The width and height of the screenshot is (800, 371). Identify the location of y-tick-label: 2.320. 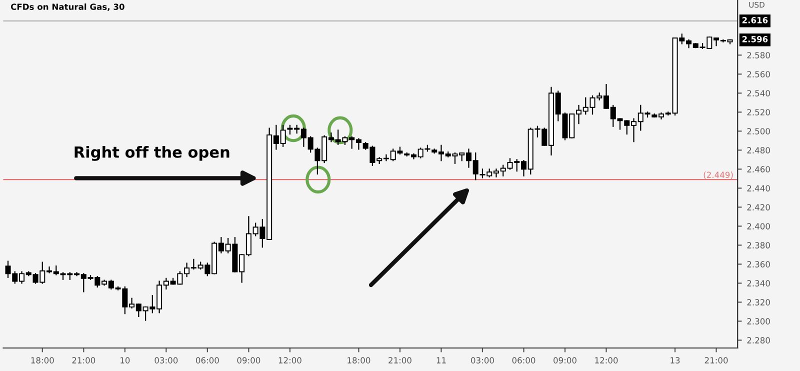
(758, 302).